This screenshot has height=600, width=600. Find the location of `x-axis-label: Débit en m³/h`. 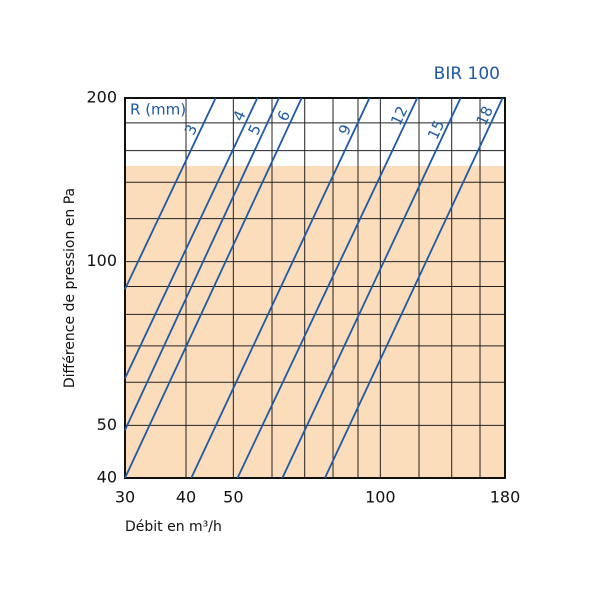

x-axis-label: Débit en m³/h is located at coordinates (173, 527).